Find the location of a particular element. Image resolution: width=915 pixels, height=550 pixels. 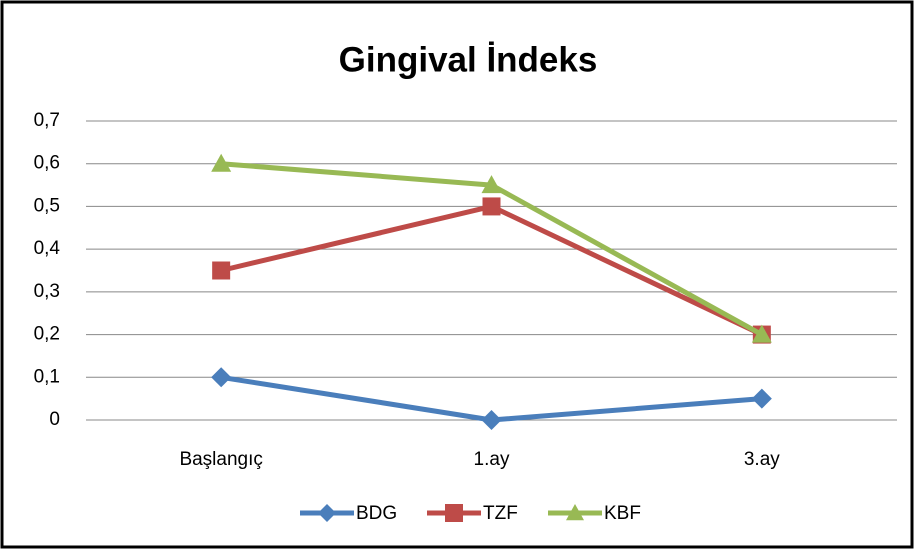

legend-label: BDG is located at coordinates (376, 513).